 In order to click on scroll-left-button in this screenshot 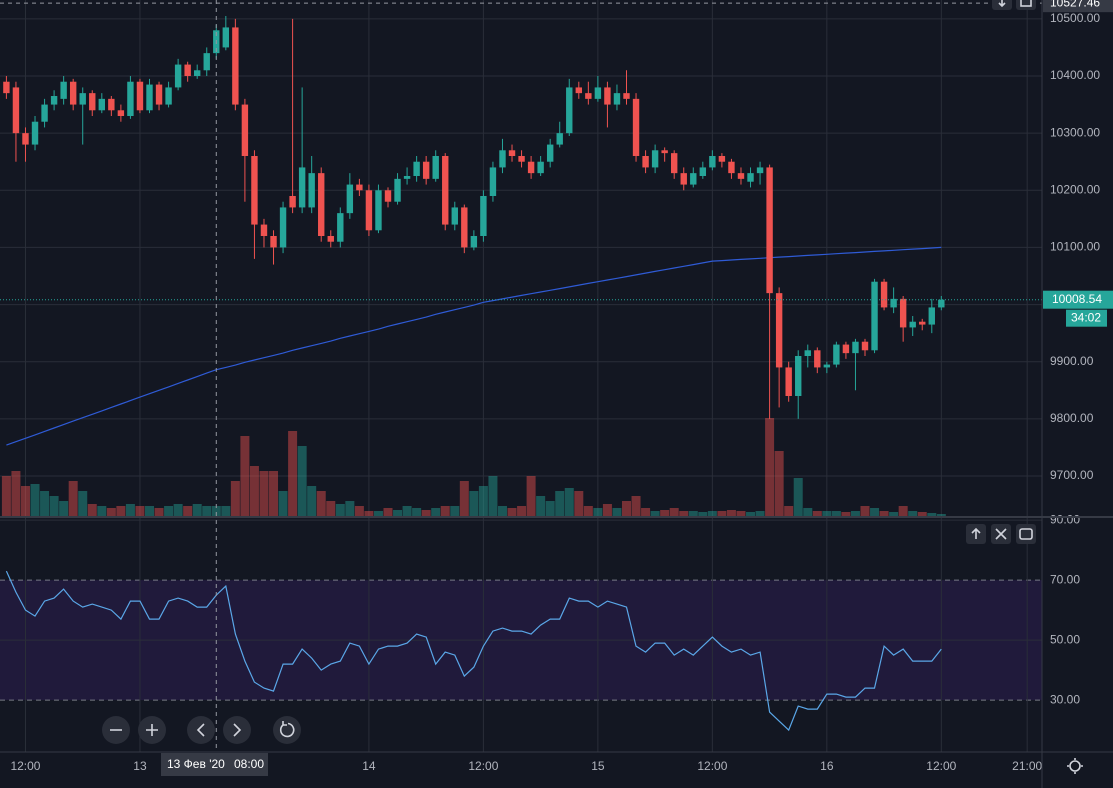, I will do `click(201, 730)`.